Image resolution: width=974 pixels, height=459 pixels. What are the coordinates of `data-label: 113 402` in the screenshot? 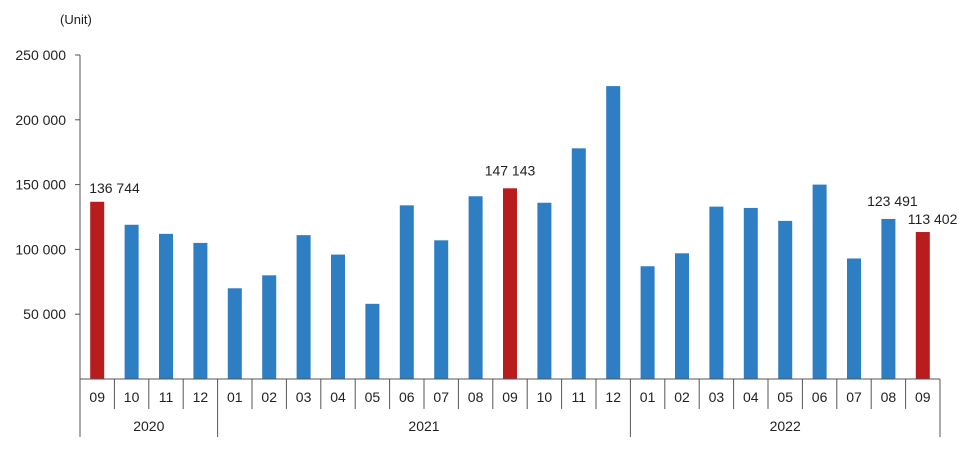 It's located at (933, 219).